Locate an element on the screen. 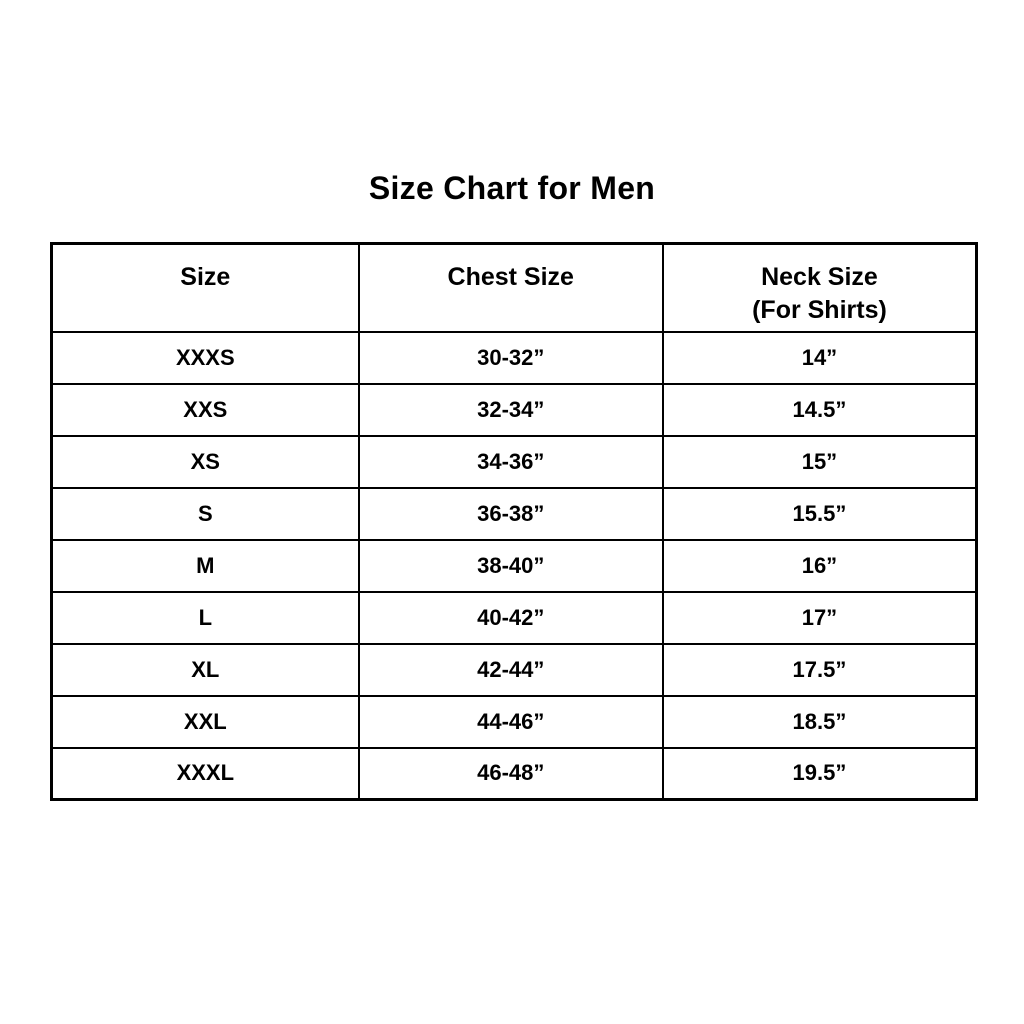 The width and height of the screenshot is (1024, 1024). size-chart-header: Size Chest Size Neck Size (For Shirts) is located at coordinates (514, 287).